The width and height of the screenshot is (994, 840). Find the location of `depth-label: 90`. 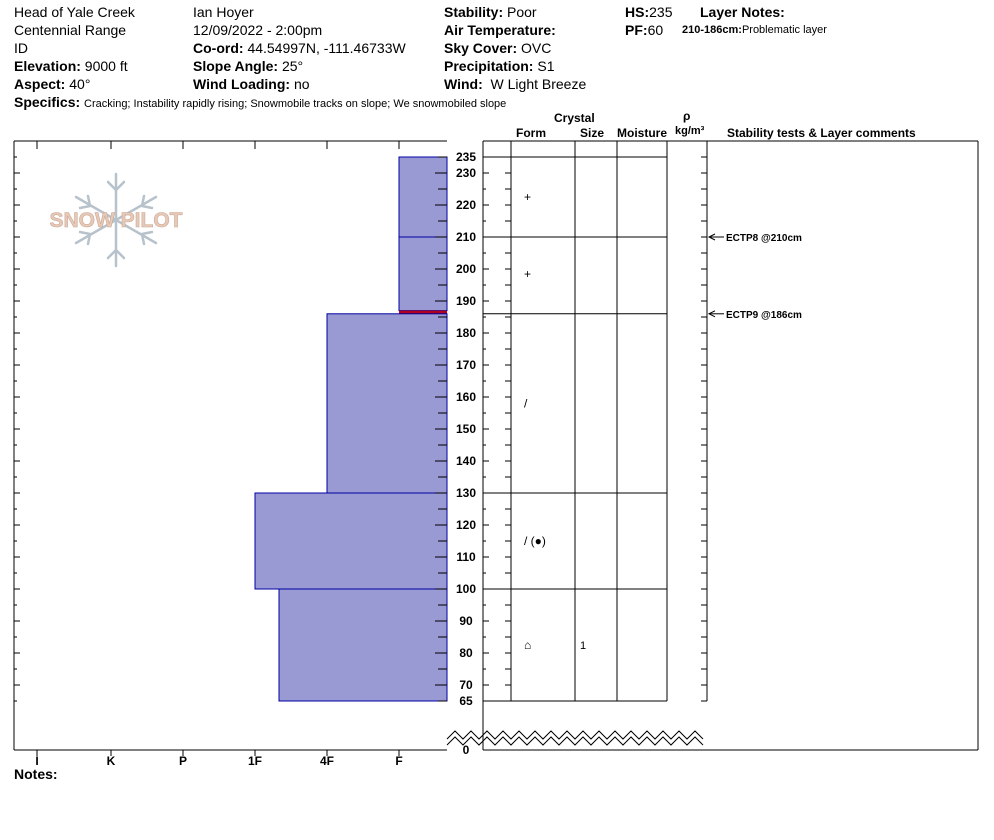

depth-label: 90 is located at coordinates (466, 621).